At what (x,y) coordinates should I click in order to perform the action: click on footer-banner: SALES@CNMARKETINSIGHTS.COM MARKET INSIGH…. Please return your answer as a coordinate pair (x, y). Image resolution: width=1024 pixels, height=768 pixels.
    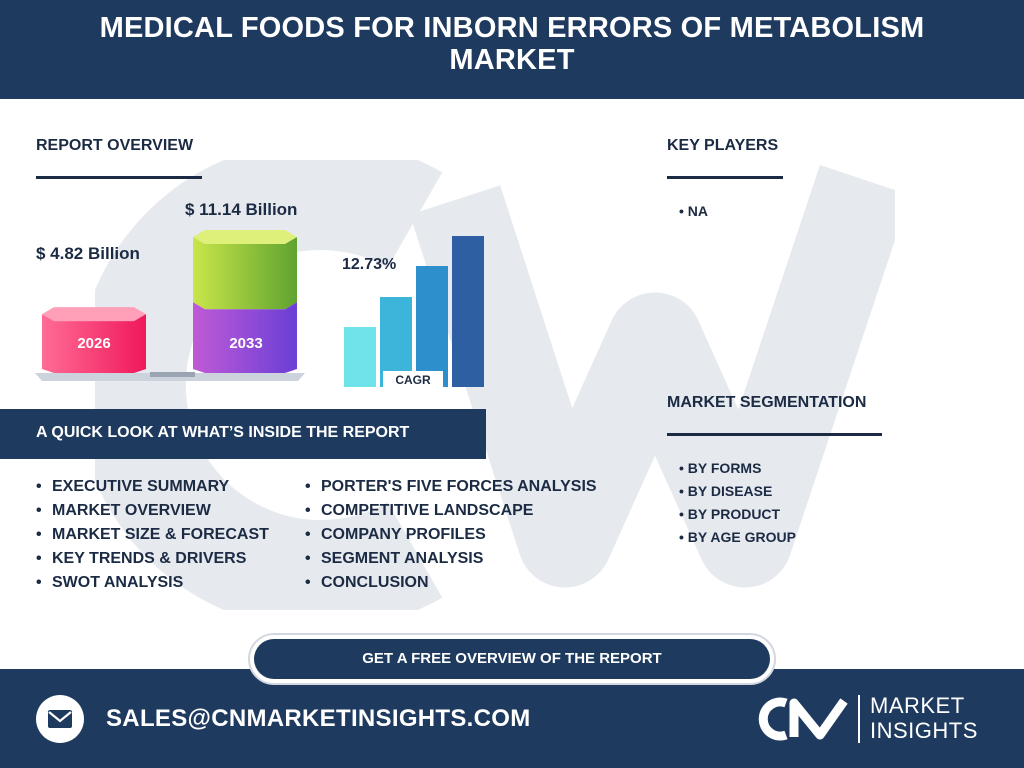
    Looking at the image, I should click on (512, 718).